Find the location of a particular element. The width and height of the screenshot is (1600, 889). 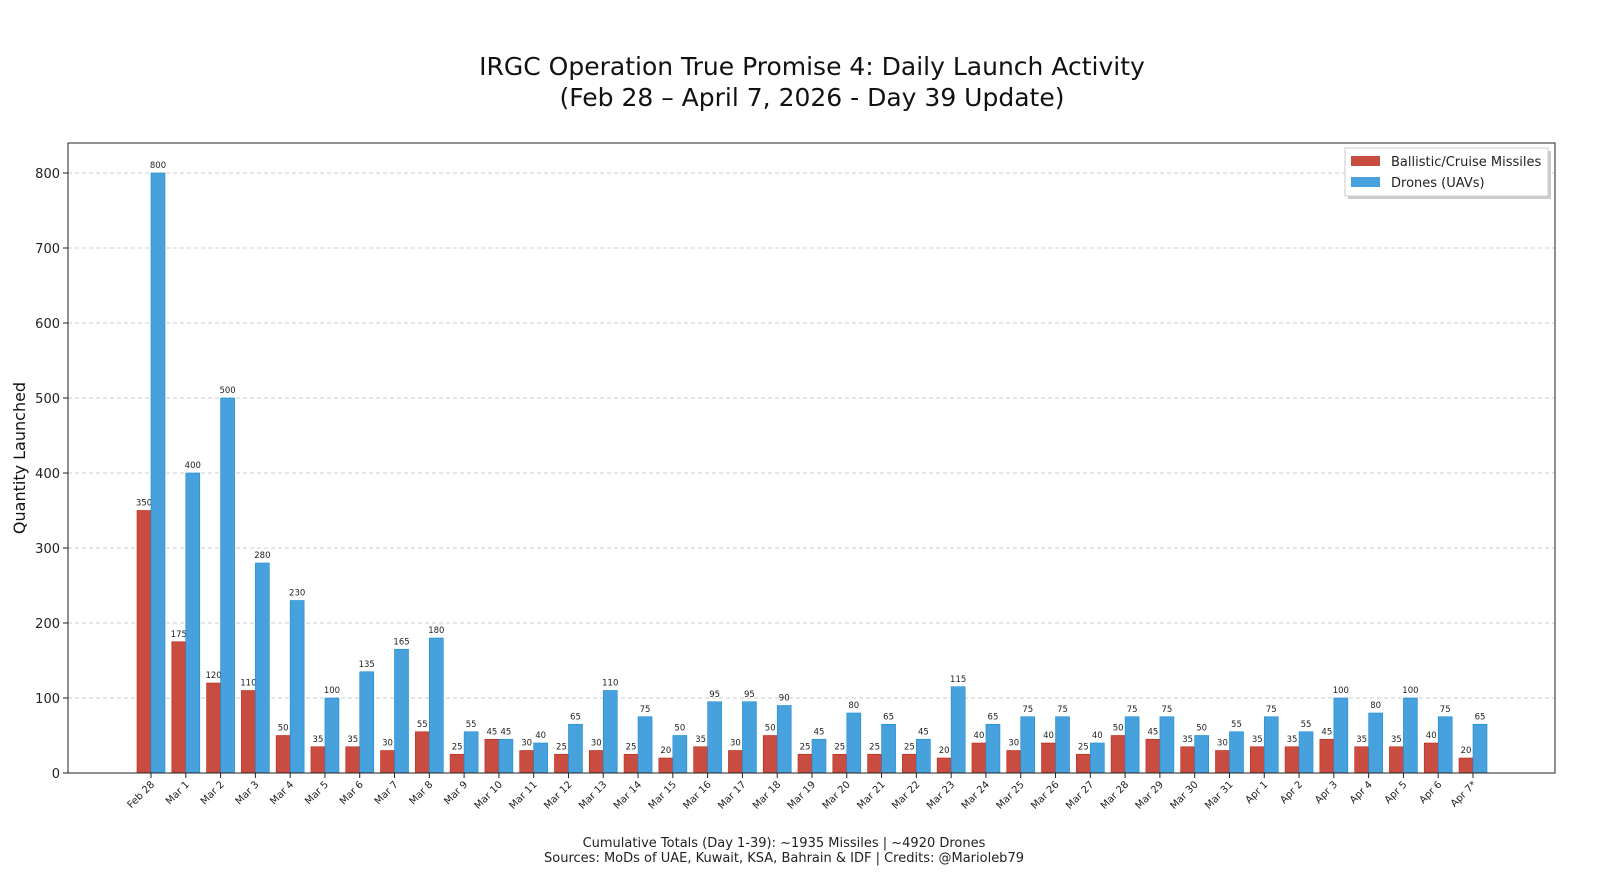

y-tick-label: 500 is located at coordinates (47, 399).